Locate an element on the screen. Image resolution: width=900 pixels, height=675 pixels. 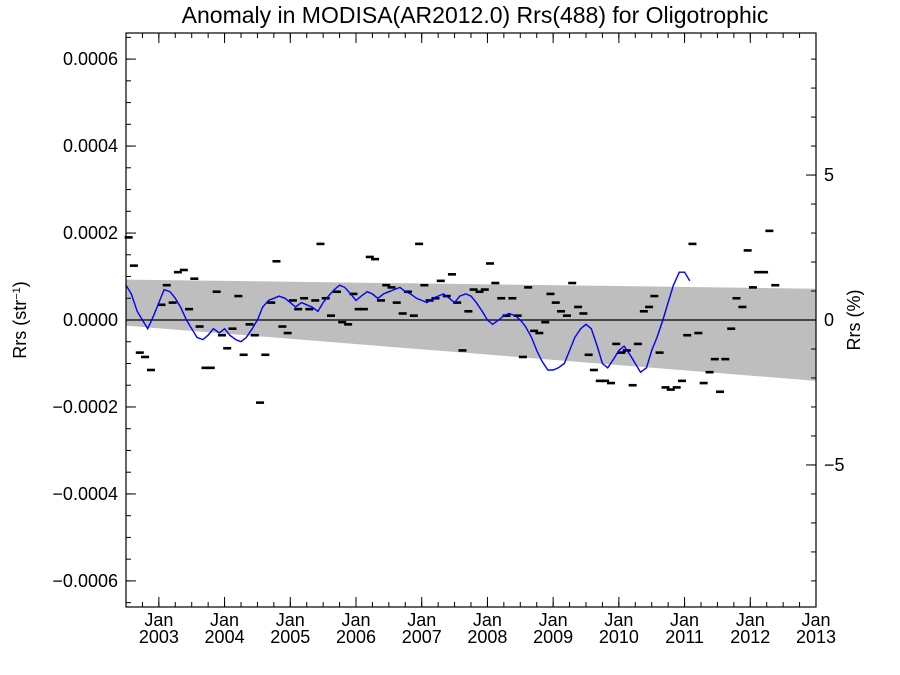
x-tick-year: 2010 is located at coordinates (619, 637).